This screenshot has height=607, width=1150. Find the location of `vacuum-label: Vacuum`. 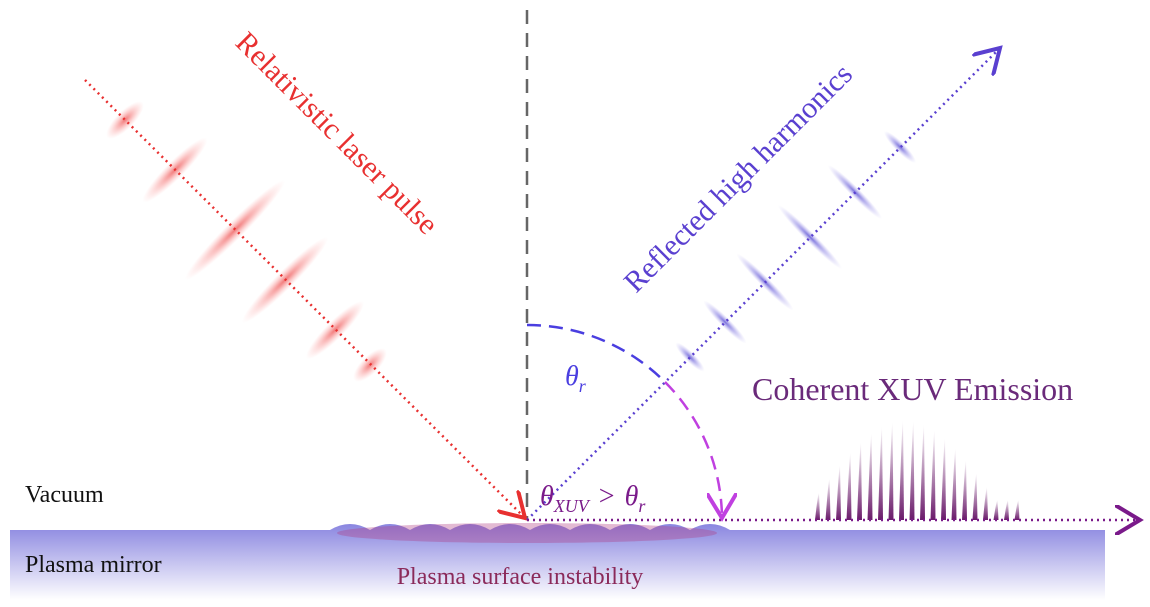

vacuum-label: Vacuum is located at coordinates (64, 495).